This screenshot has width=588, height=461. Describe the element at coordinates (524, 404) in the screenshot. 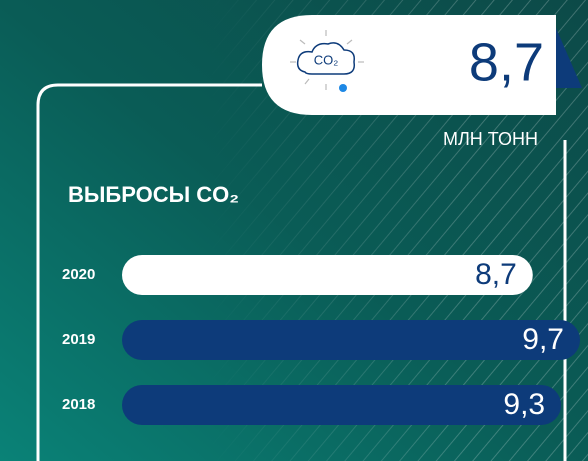

I see `value-label: 9,3` at that location.